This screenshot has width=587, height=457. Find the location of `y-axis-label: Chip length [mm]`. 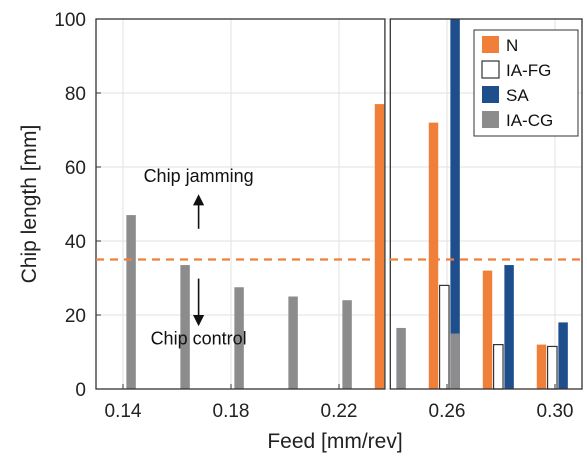

y-axis-label: Chip length [mm] is located at coordinates (29, 204).